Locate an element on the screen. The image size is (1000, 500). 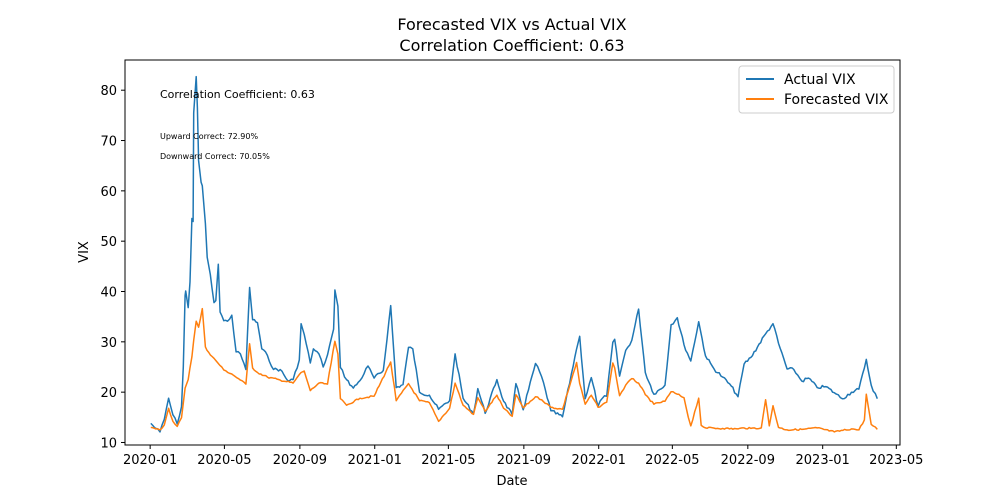
x-tick-label: 2021-09 is located at coordinates (524, 460).